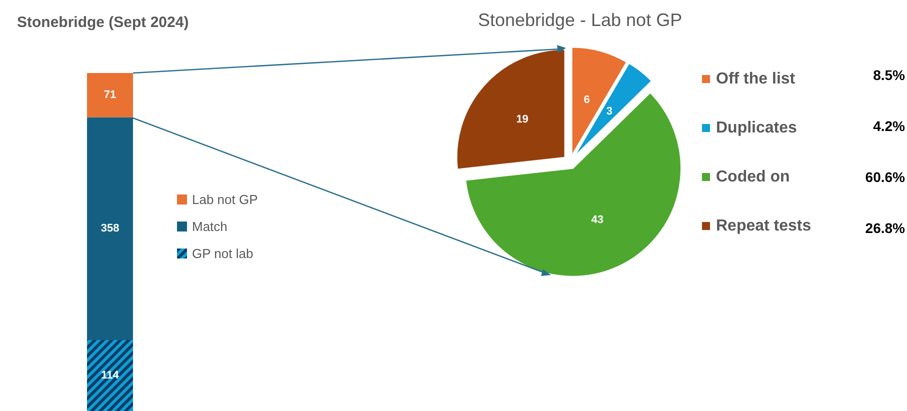 The width and height of the screenshot is (907, 411). Describe the element at coordinates (580, 20) in the screenshot. I see `chart-title: Stonebridge - Lab not GP` at that location.